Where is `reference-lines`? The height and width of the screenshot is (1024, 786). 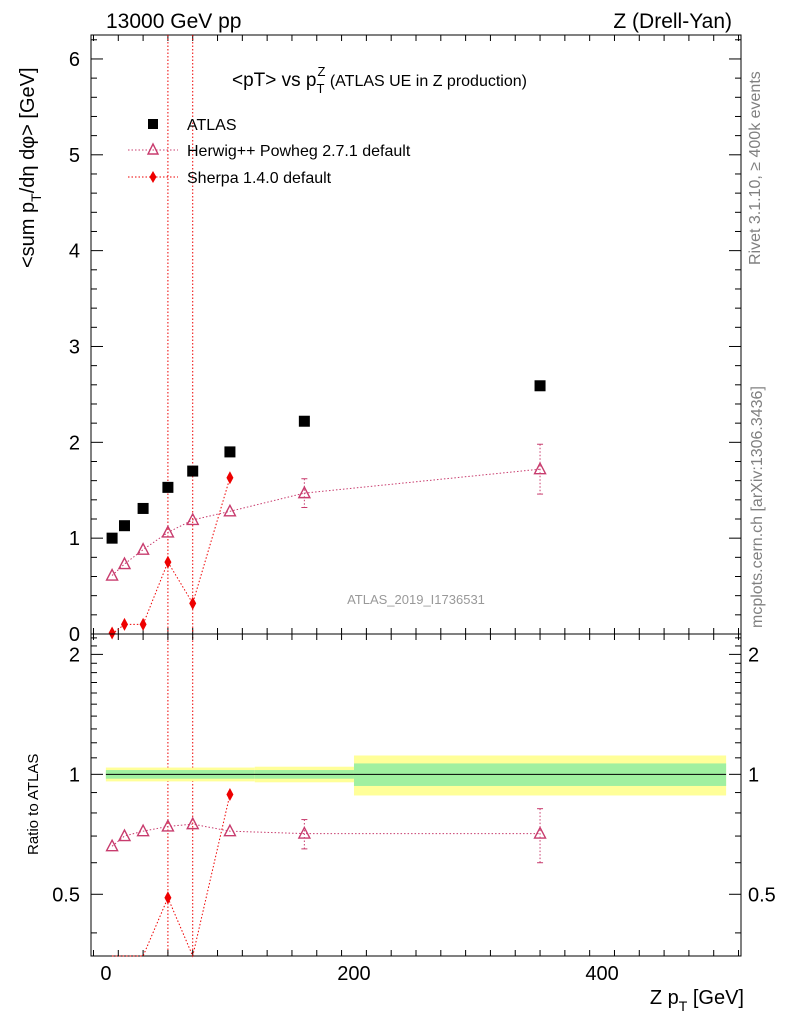 reference-lines is located at coordinates (180, 495).